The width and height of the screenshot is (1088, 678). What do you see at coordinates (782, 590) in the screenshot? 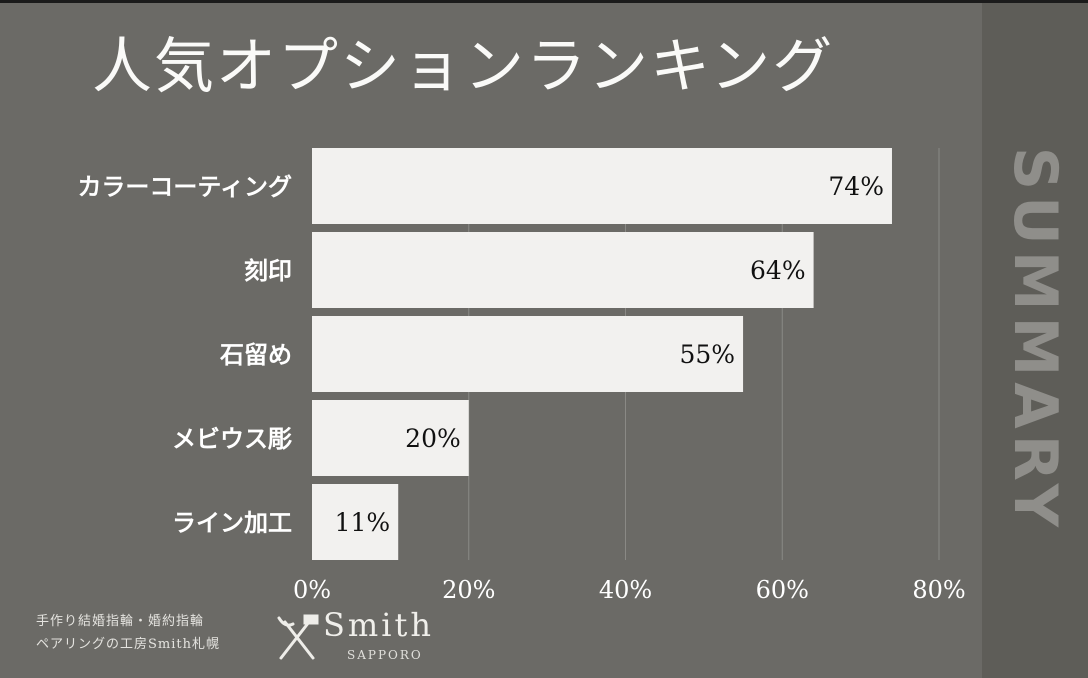
I see `x-tick-label: 60%` at bounding box center [782, 590].